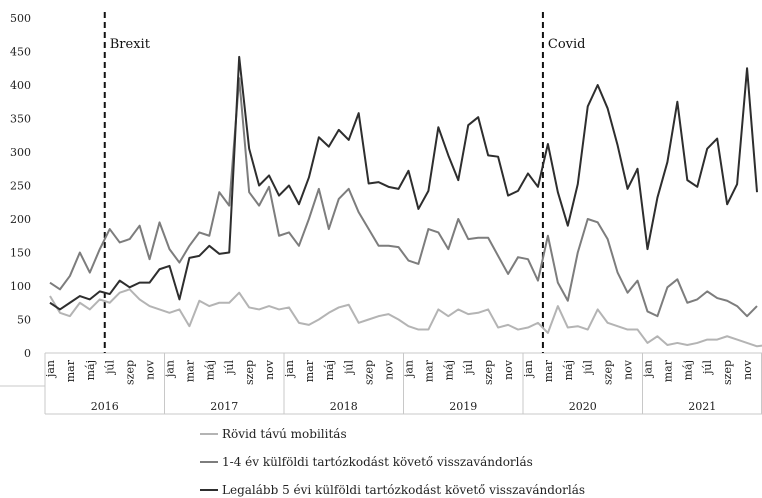  Describe the element at coordinates (20, 186) in the screenshot. I see `y-tick-label: 250` at that location.